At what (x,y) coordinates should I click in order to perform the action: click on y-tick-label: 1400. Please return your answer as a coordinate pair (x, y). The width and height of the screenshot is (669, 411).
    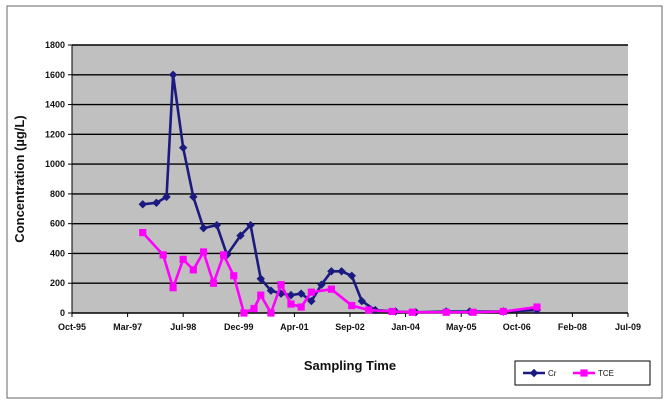
    Looking at the image, I should click on (55, 105).